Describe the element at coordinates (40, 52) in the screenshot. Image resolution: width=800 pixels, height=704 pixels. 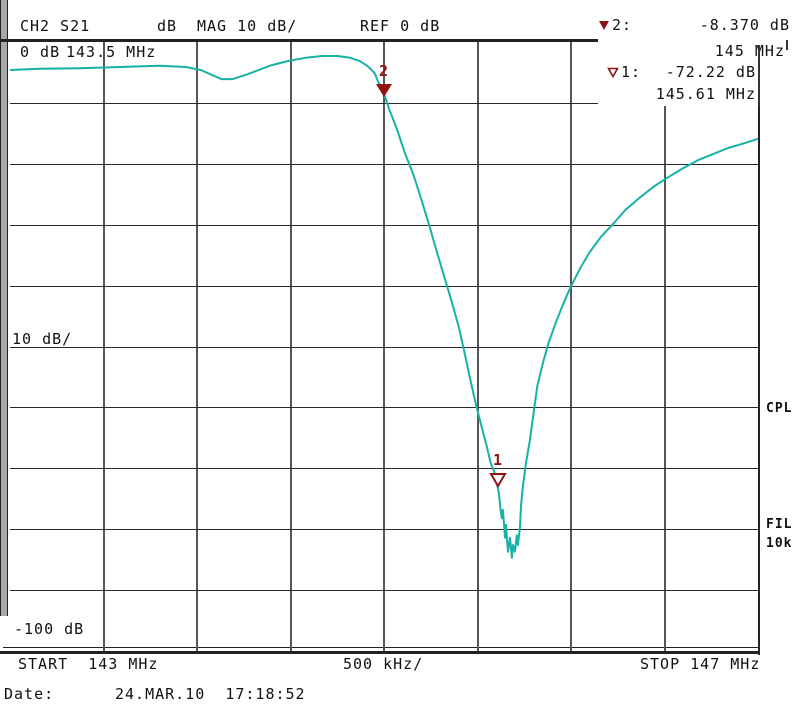
I see `top-level-label: 0 dB` at that location.